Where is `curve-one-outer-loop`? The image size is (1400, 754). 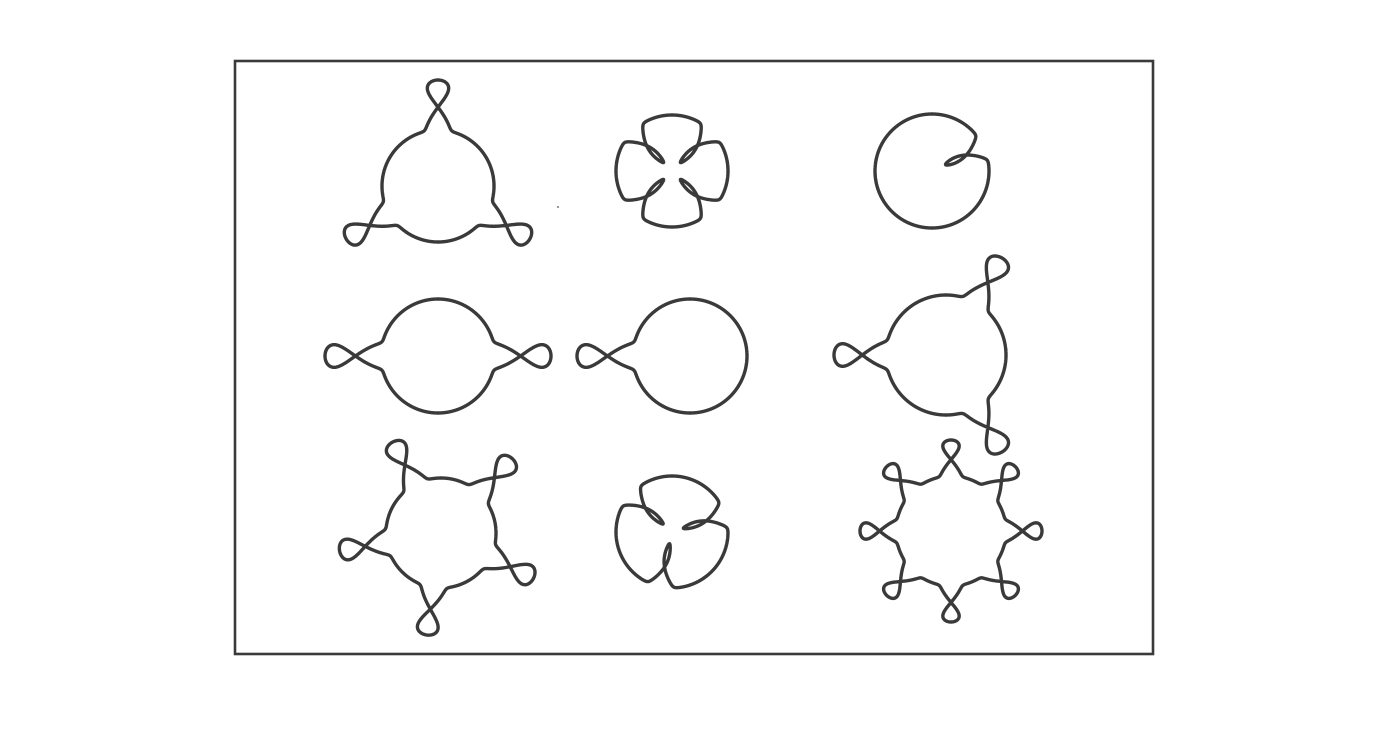 curve-one-outer-loop is located at coordinates (662, 356).